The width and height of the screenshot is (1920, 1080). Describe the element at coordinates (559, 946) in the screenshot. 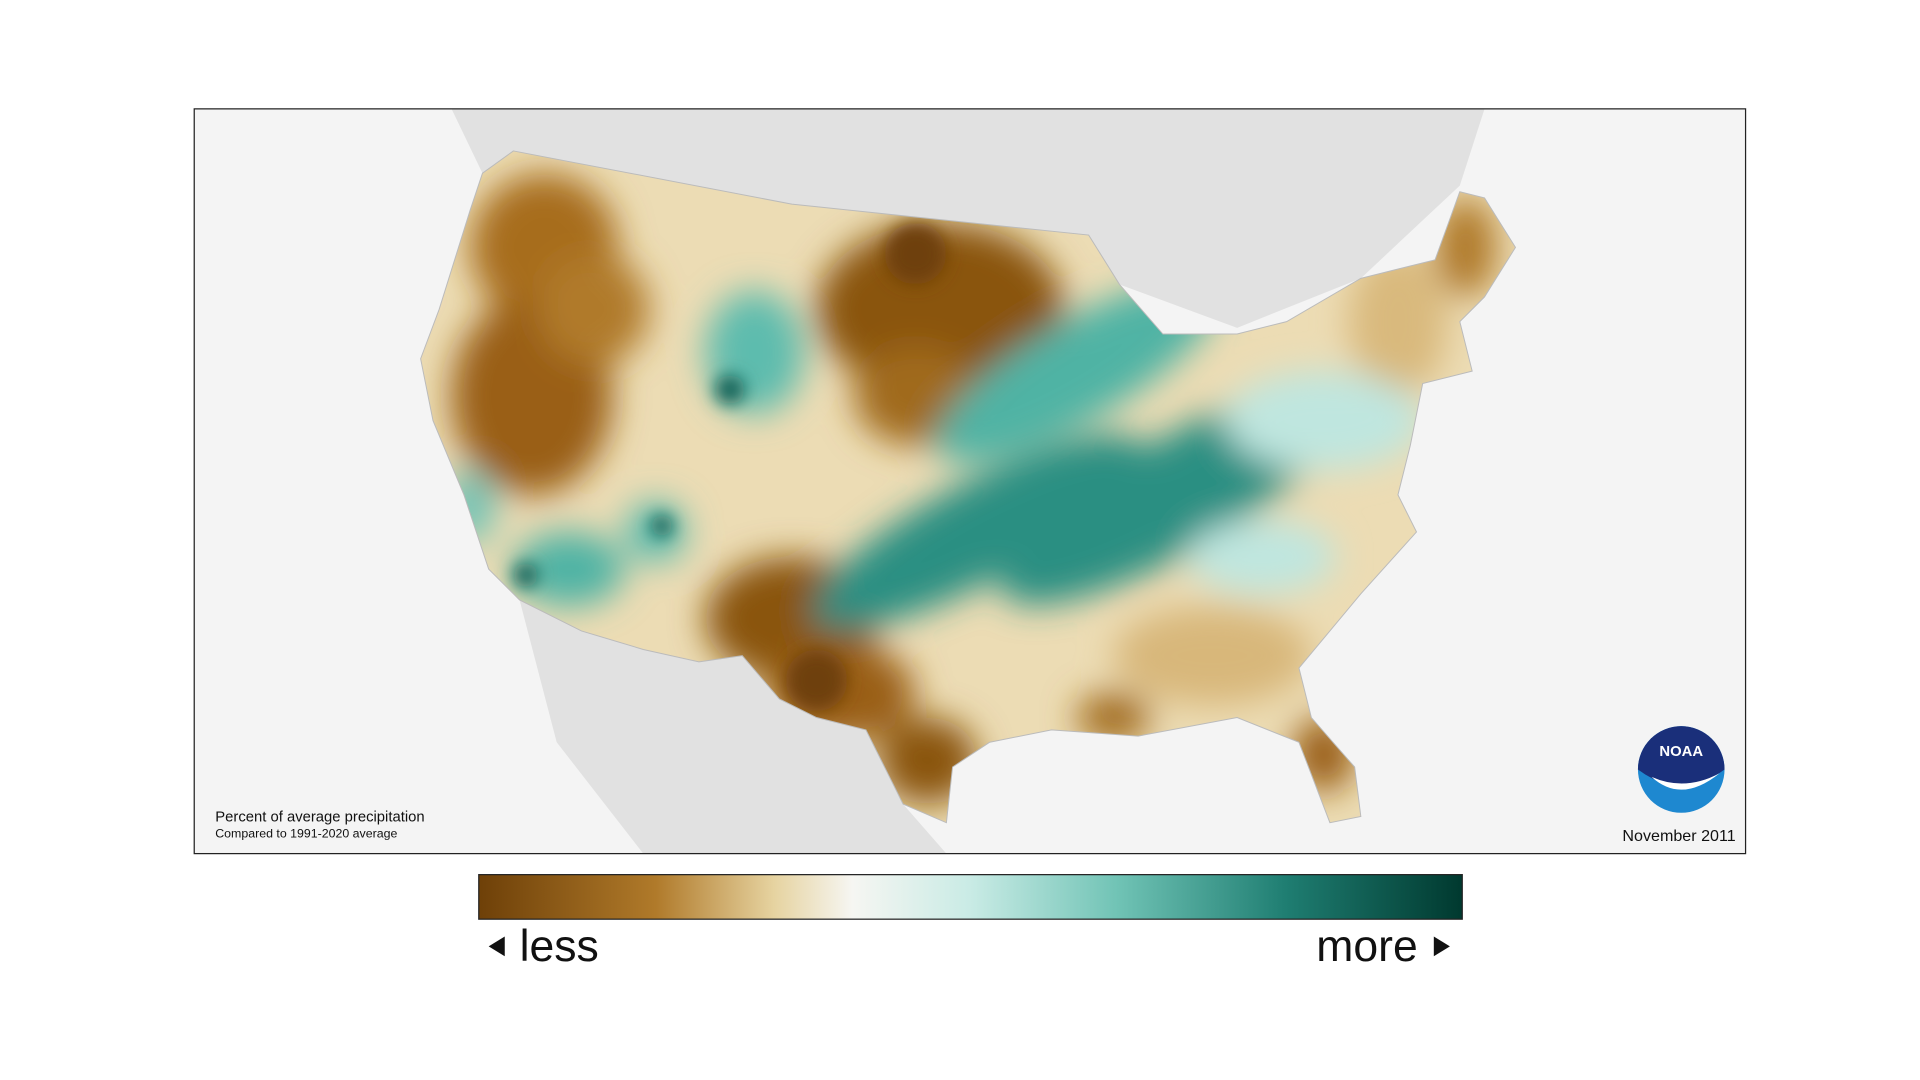

I see `legend-low: less` at that location.